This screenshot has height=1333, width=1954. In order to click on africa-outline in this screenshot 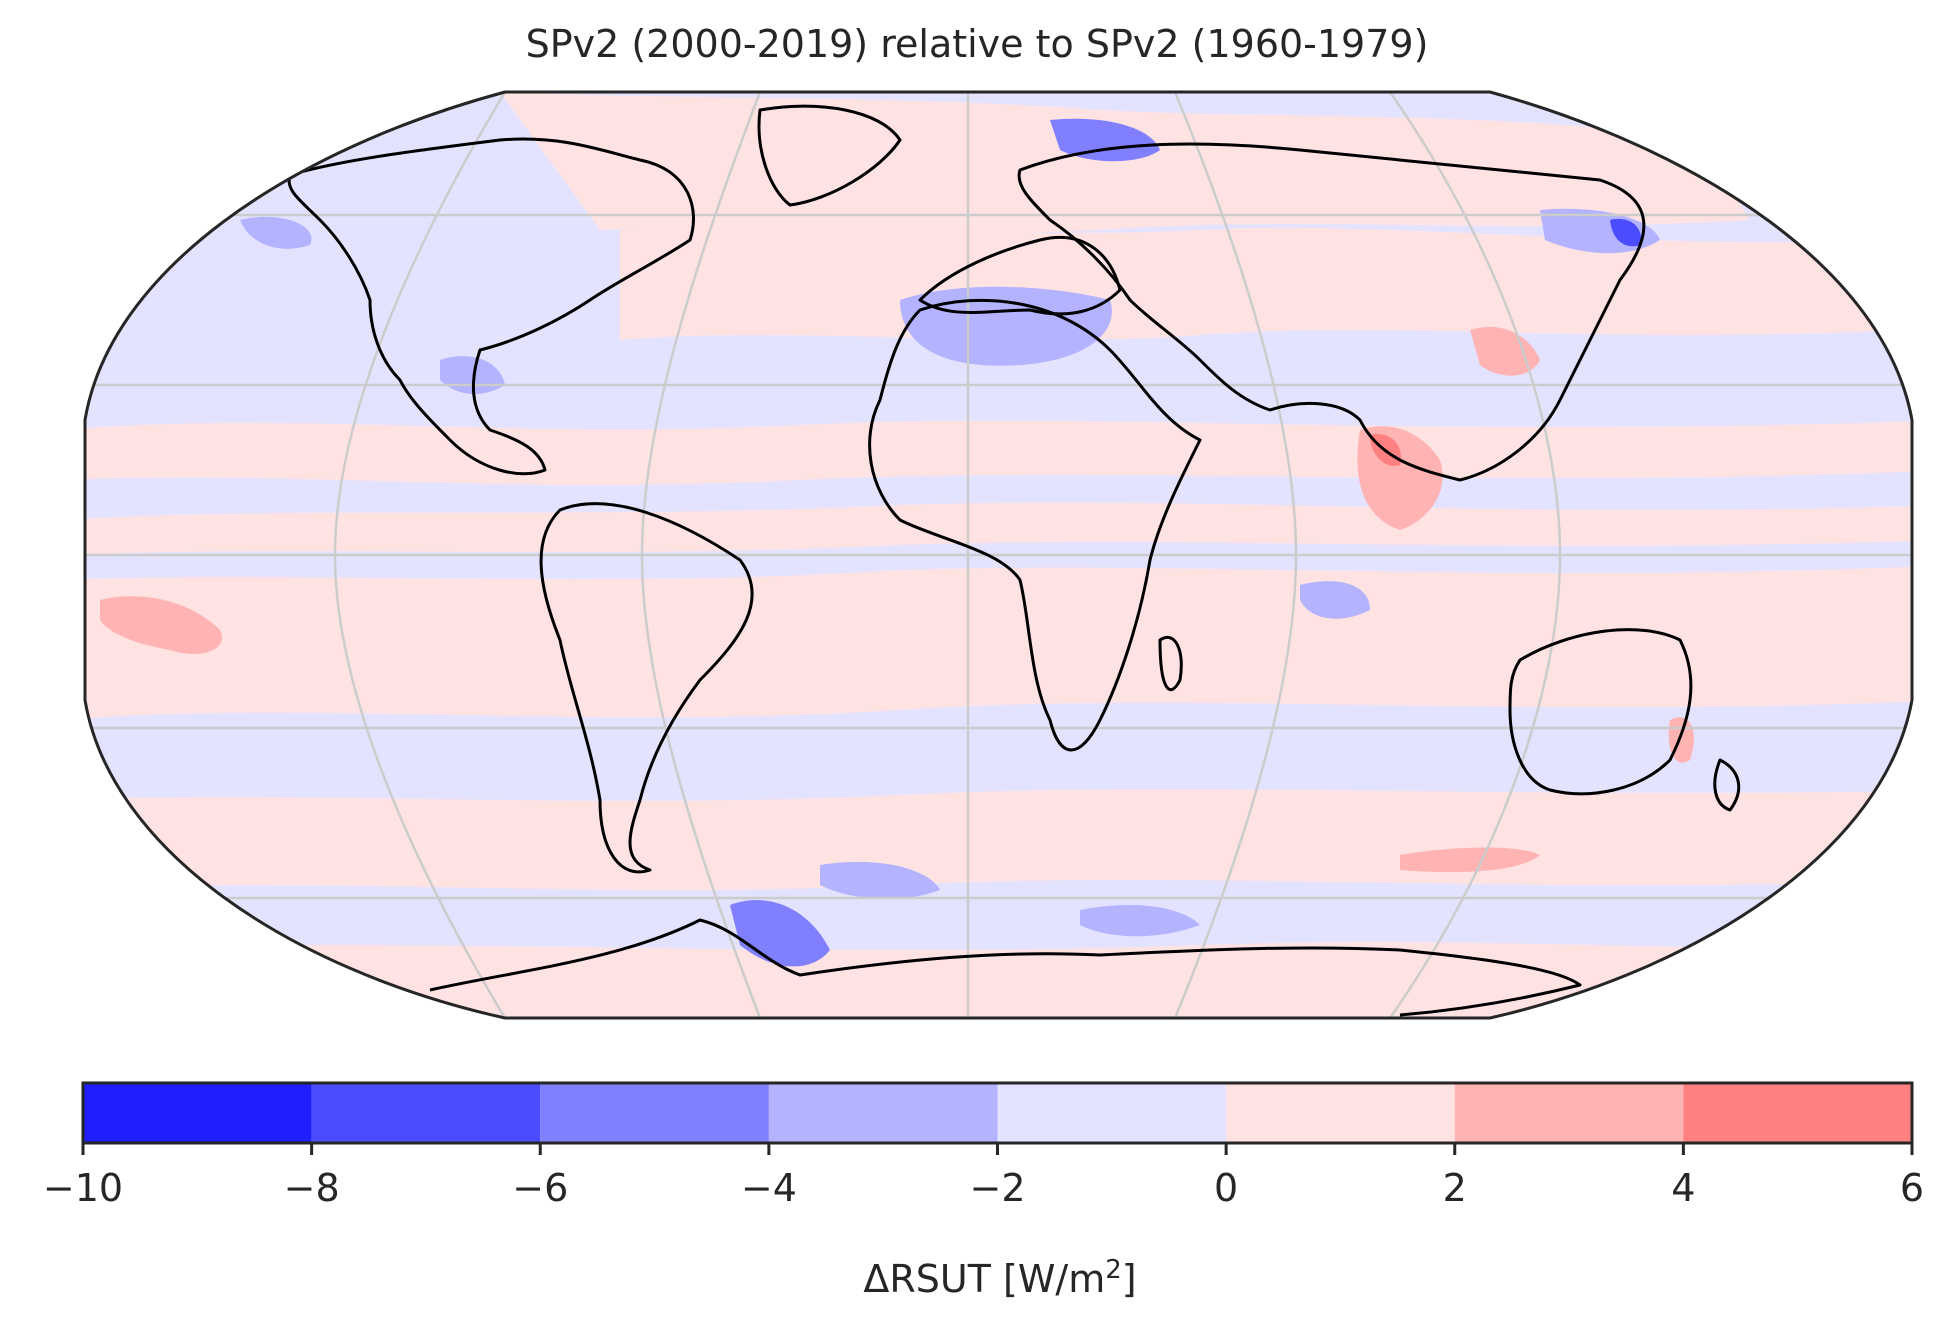, I will do `click(1035, 525)`.